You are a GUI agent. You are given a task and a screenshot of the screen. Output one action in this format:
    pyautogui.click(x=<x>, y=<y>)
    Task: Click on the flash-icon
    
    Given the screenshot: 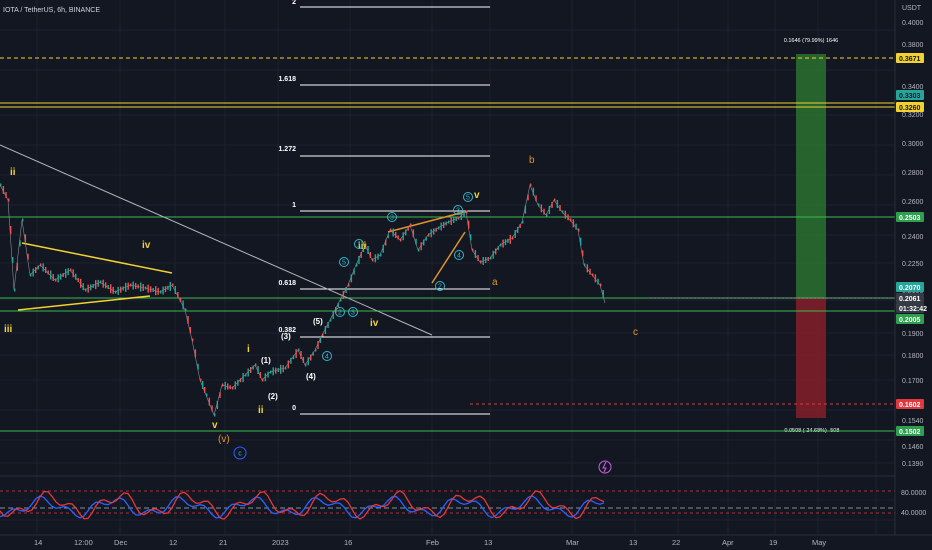 What is the action you would take?
    pyautogui.click(x=605, y=467)
    